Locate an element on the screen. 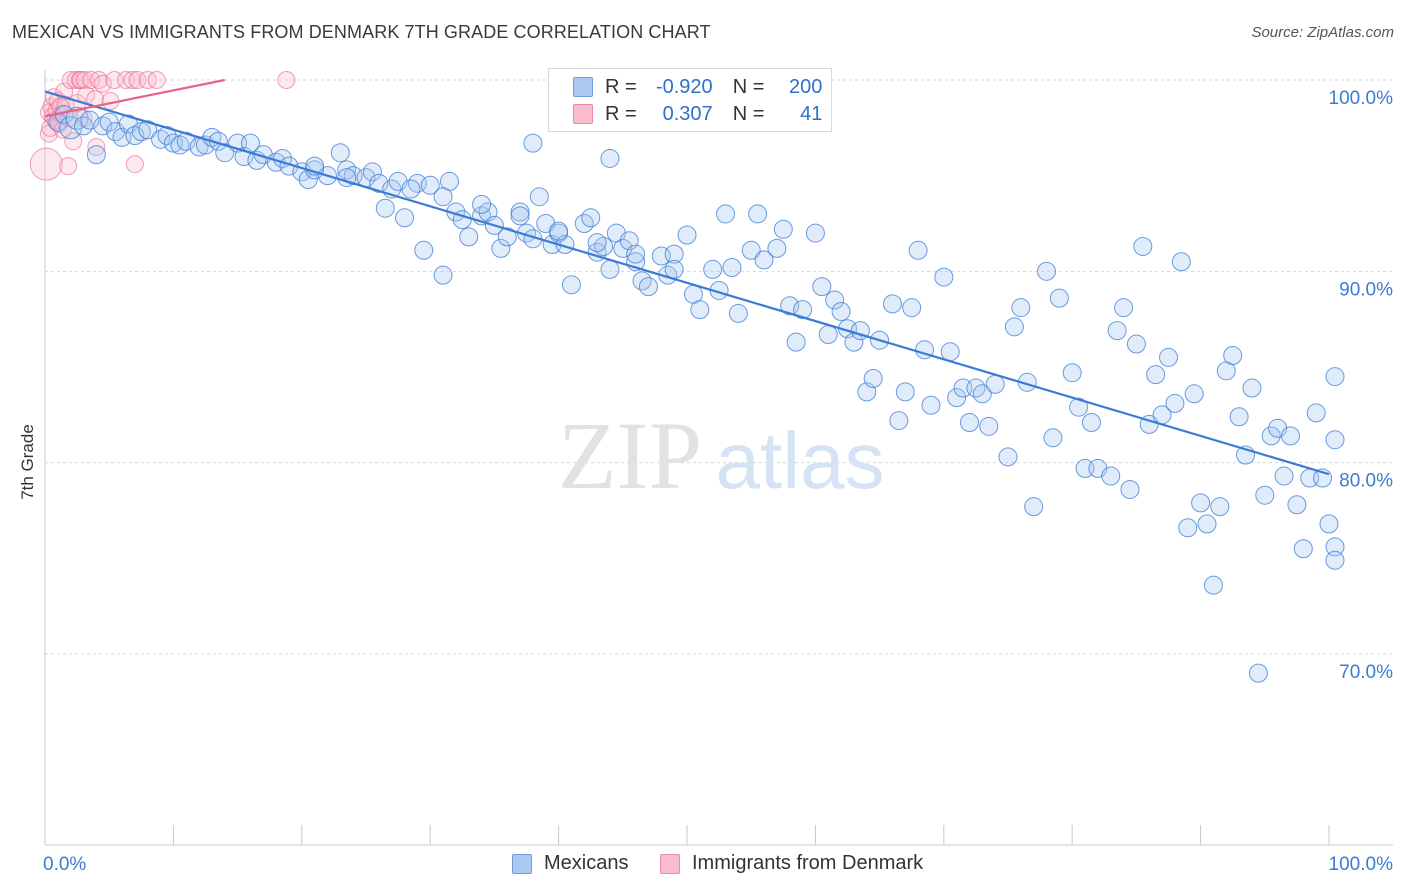 Image resolution: width=1406 pixels, height=892 pixels. trend-line-denmark is located at coordinates (134, 98).